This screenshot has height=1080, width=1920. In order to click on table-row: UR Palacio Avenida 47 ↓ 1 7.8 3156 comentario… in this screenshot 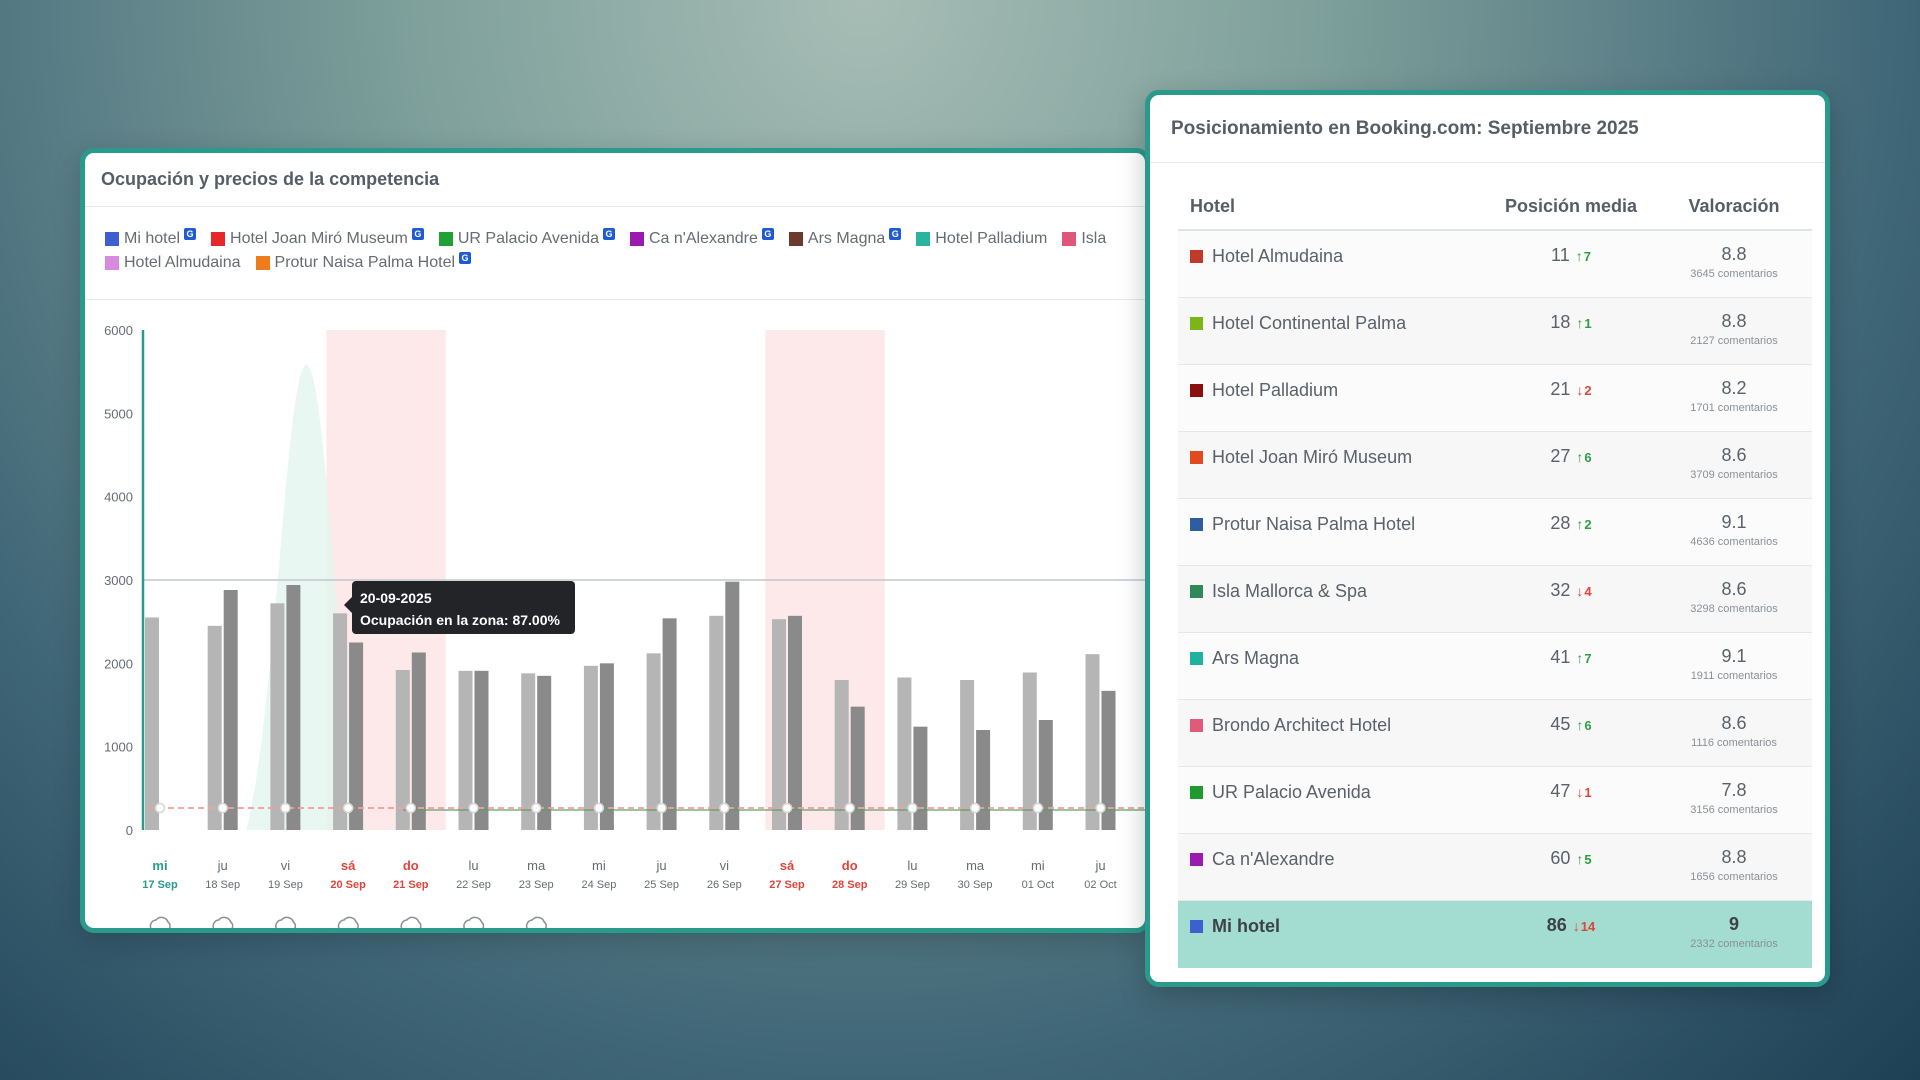, I will do `click(1495, 800)`.